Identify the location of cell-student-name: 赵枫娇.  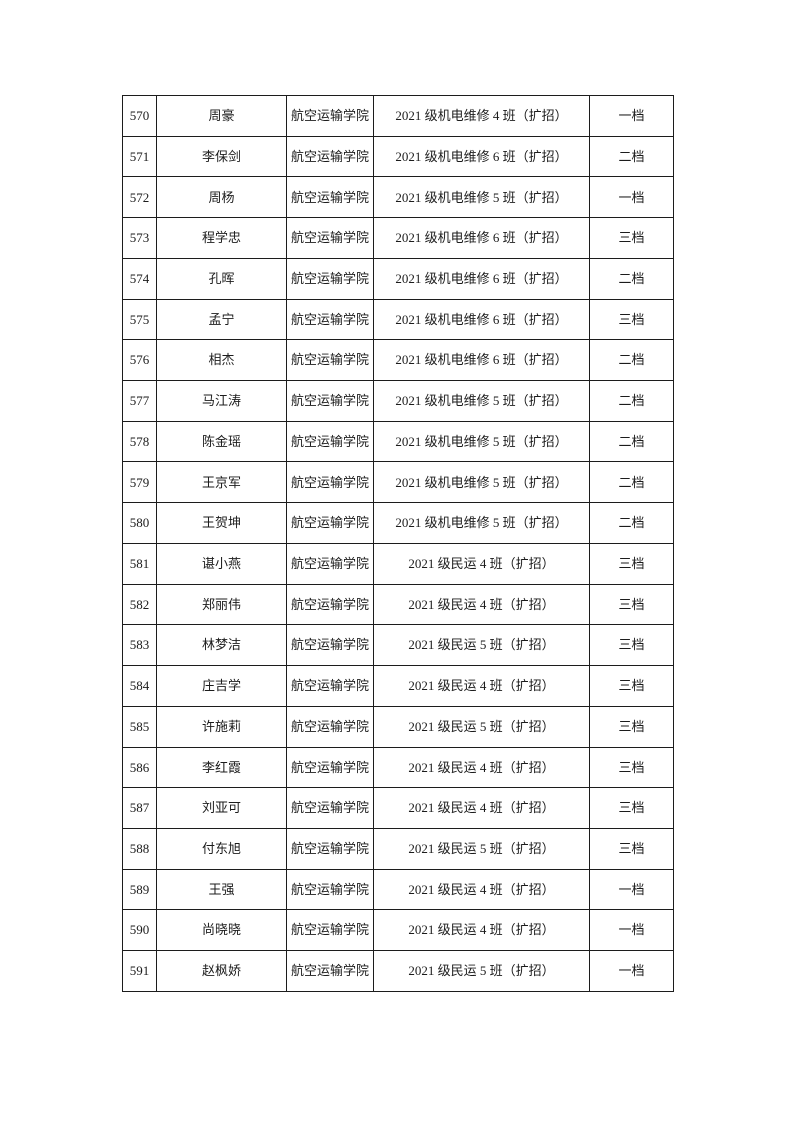
(221, 971).